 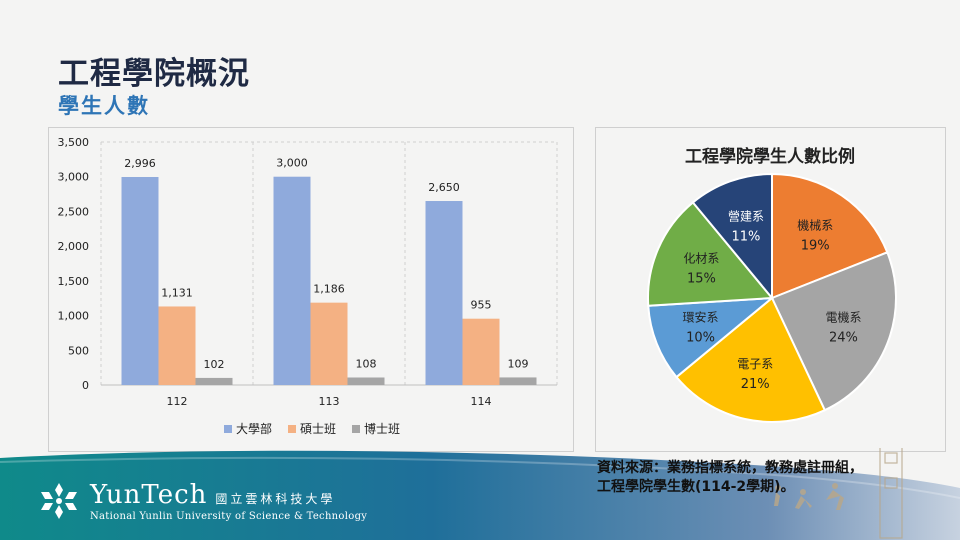 I want to click on pie-slice-label: 營建系, so click(x=746, y=217).